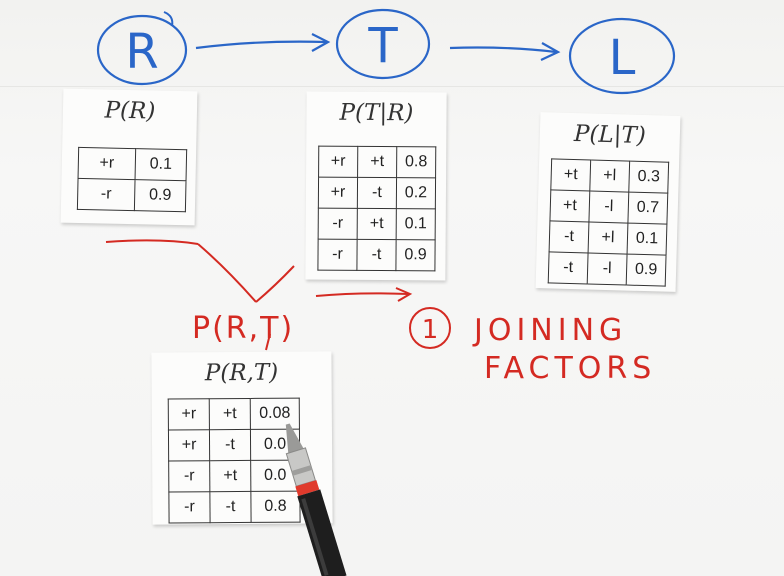 This screenshot has width=784, height=576. Describe the element at coordinates (505, 51) in the screenshot. I see `edge-t-to-l` at that location.